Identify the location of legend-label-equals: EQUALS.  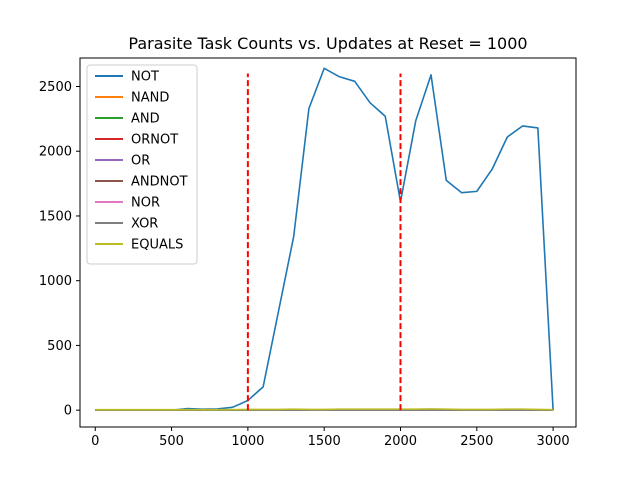
(157, 245).